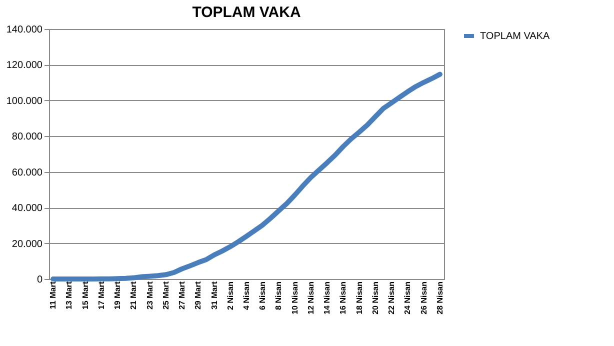 Image resolution: width=614 pixels, height=346 pixels. I want to click on y-tick-label: 120.000, so click(24, 66).